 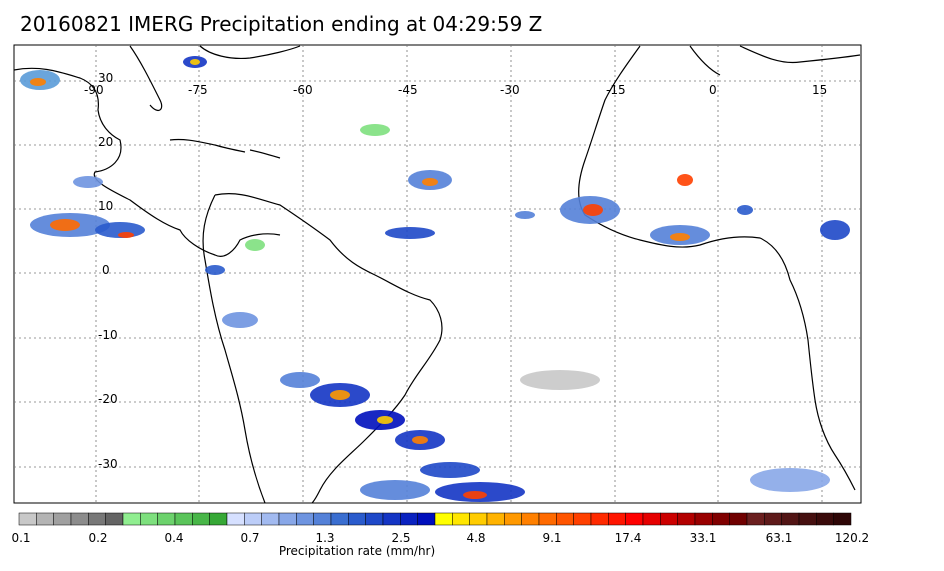 I want to click on colorbar-title: Precipitation rate (mm/hr), so click(x=357, y=551).